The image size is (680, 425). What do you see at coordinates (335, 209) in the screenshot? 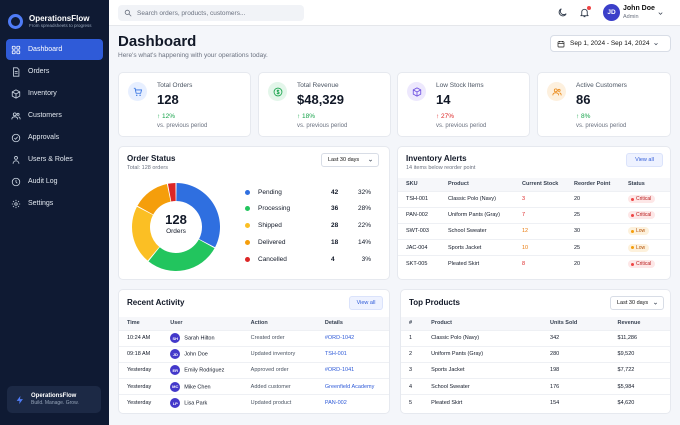
I see `legend-count: 36` at bounding box center [335, 209].